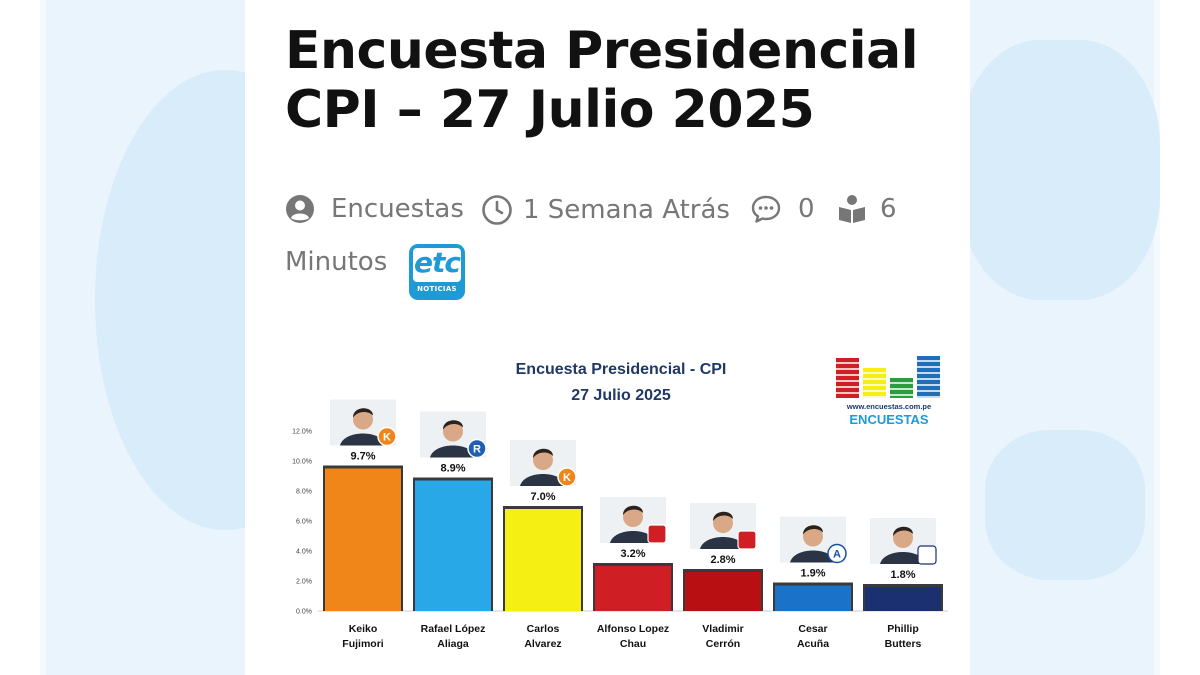 The width and height of the screenshot is (1200, 675). What do you see at coordinates (722, 629) in the screenshot?
I see `category-label: Vladimir` at bounding box center [722, 629].